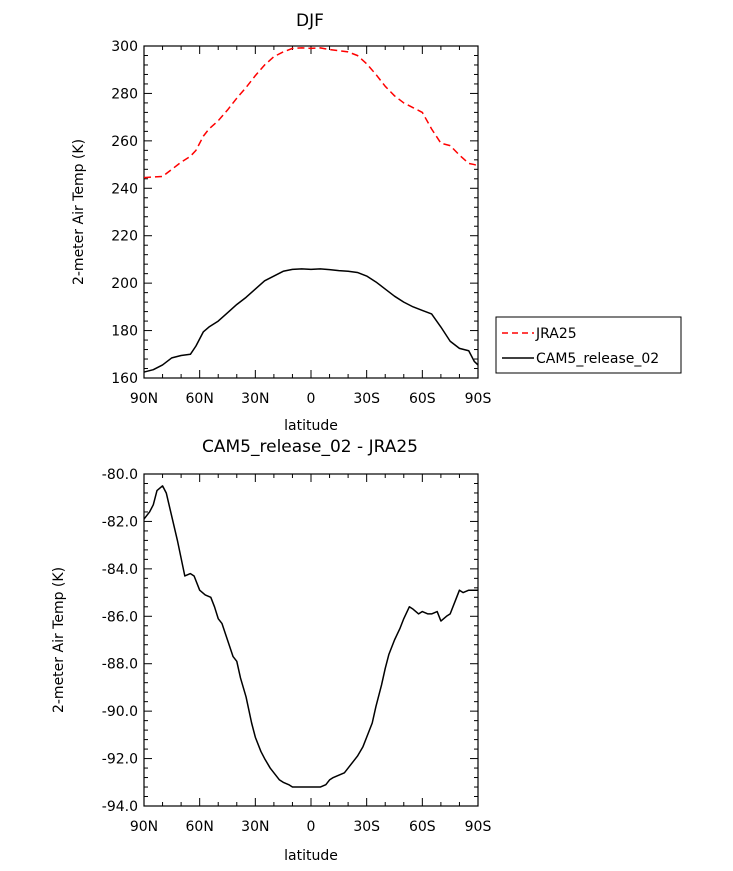  What do you see at coordinates (124, 142) in the screenshot?
I see `y-tick-label: 260` at bounding box center [124, 142].